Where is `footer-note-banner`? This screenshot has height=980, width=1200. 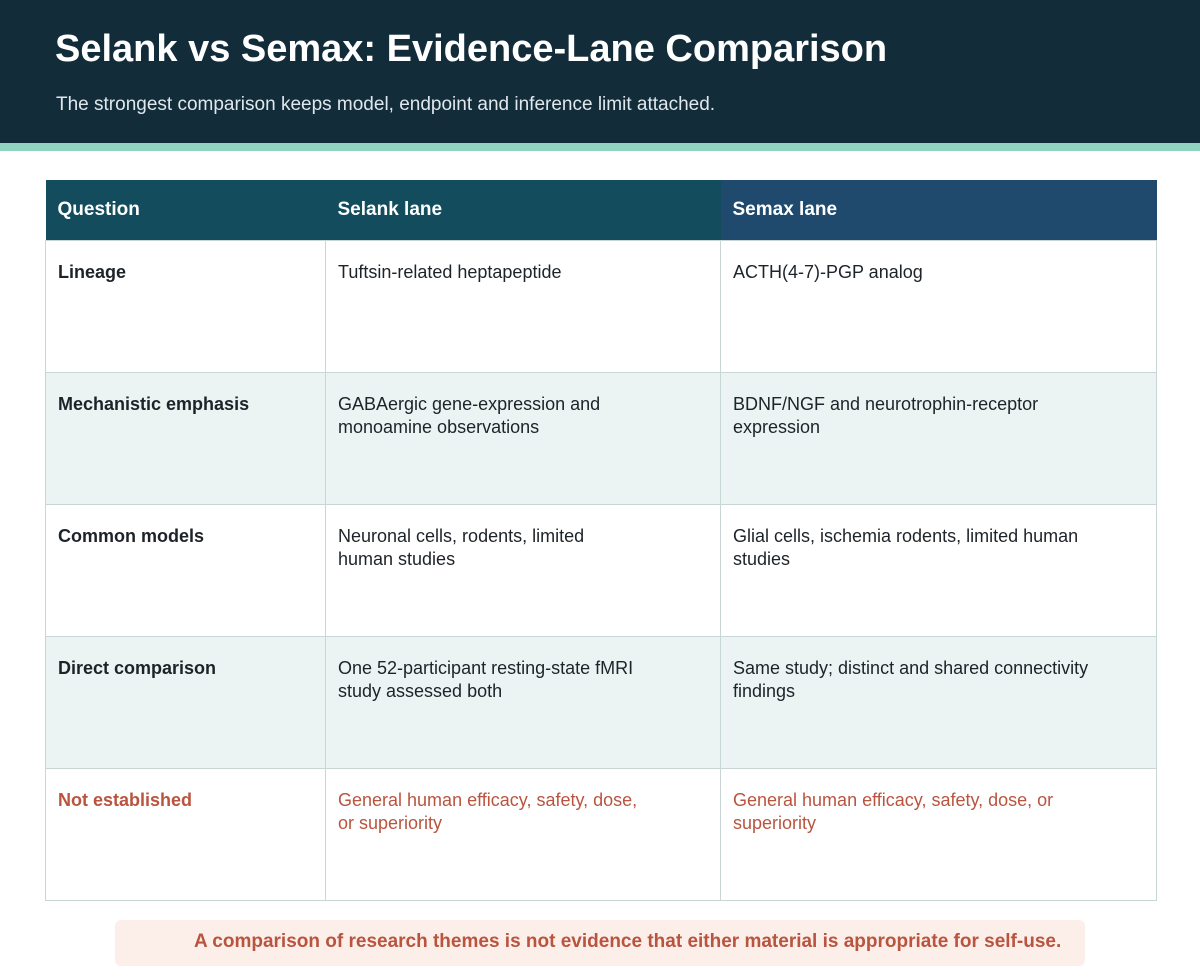
footer-note-banner is located at coordinates (600, 943).